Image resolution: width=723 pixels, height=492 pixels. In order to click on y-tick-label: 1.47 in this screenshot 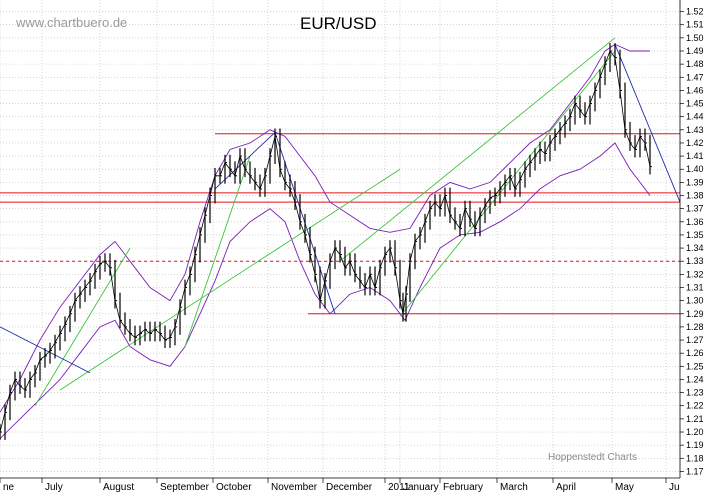, I will do `click(695, 77)`.